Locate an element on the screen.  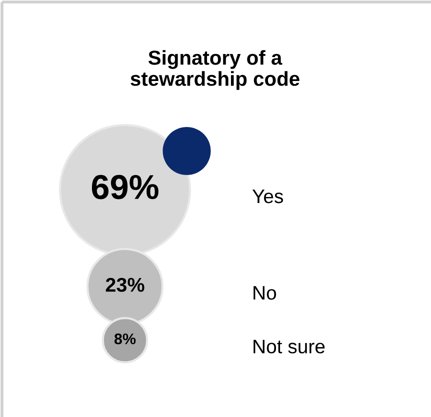
category-label: Yes is located at coordinates (268, 197).